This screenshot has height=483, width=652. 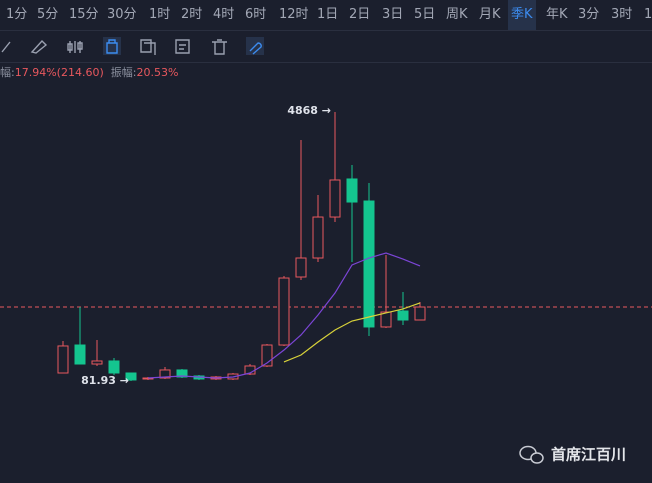 I want to click on info-line: 幅:17.94%(214.60) 振幅:20.53%, so click(x=89, y=72).